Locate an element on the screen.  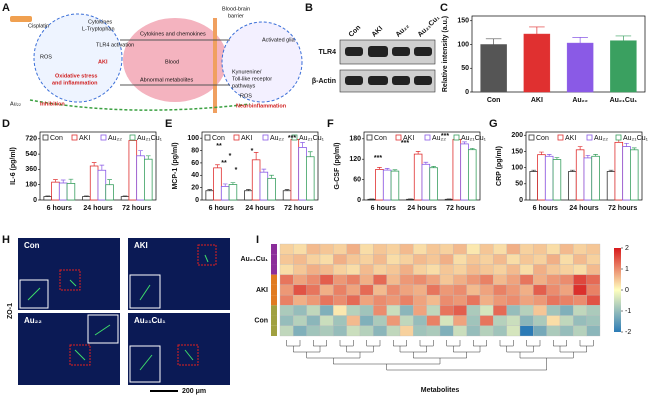
label: L-Tryptophan is located at coordinates (98, 29).